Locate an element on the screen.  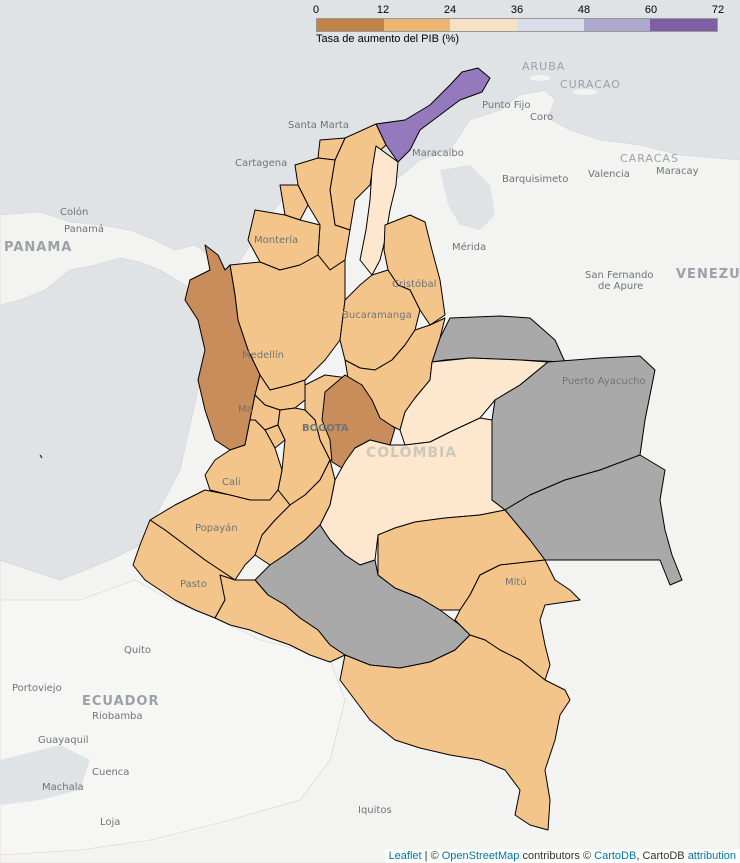
legend-title: Tasa de aumento del PIB (%) is located at coordinates (388, 39).